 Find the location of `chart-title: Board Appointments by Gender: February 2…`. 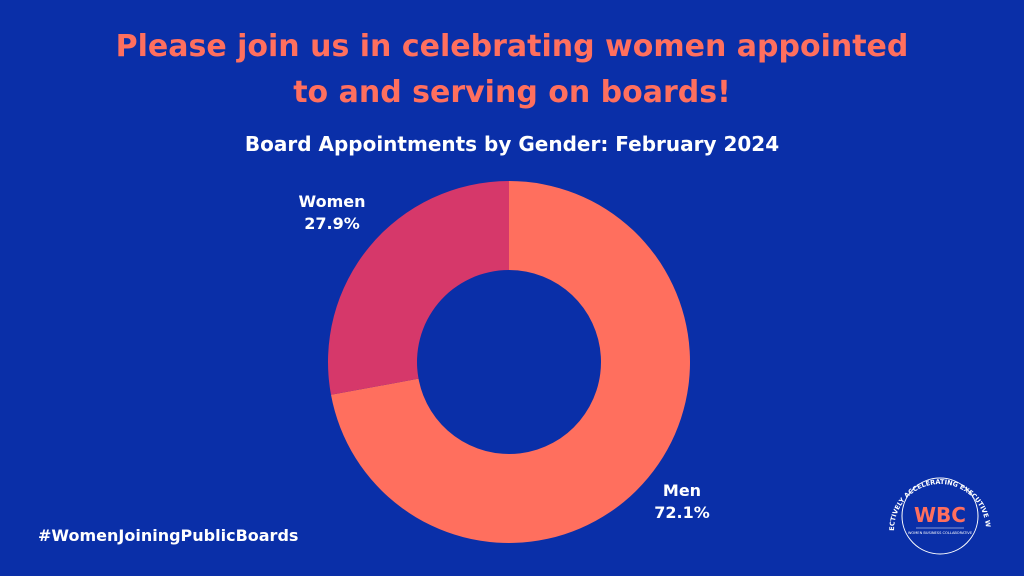

chart-title: Board Appointments by Gender: February 2… is located at coordinates (512, 144).